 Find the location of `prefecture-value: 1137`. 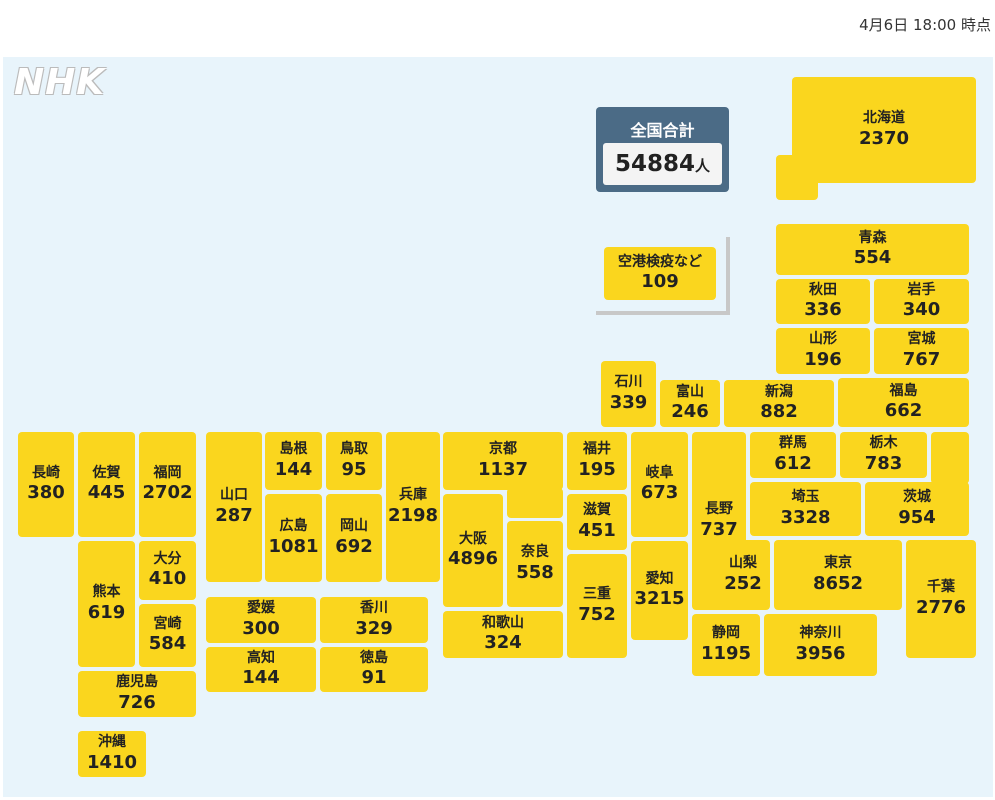

prefecture-value: 1137 is located at coordinates (503, 469).